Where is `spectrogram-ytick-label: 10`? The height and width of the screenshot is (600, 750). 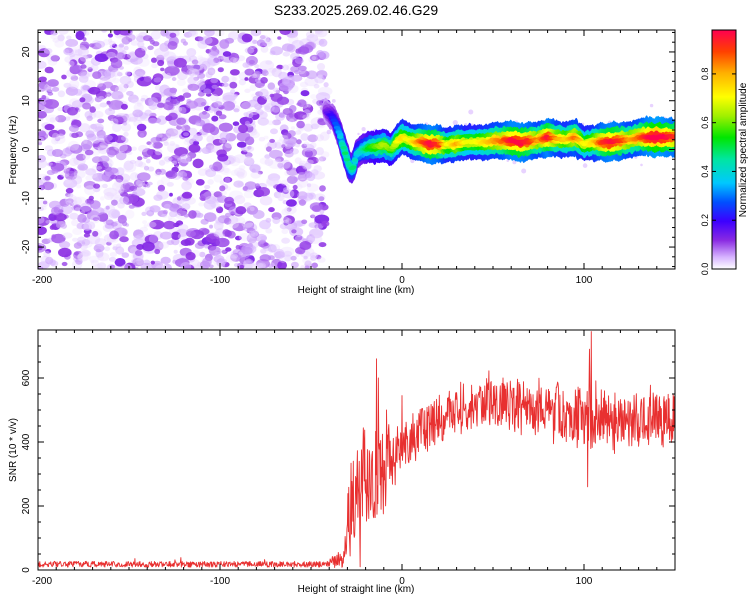 spectrogram-ytick-label: 10 is located at coordinates (26, 101).